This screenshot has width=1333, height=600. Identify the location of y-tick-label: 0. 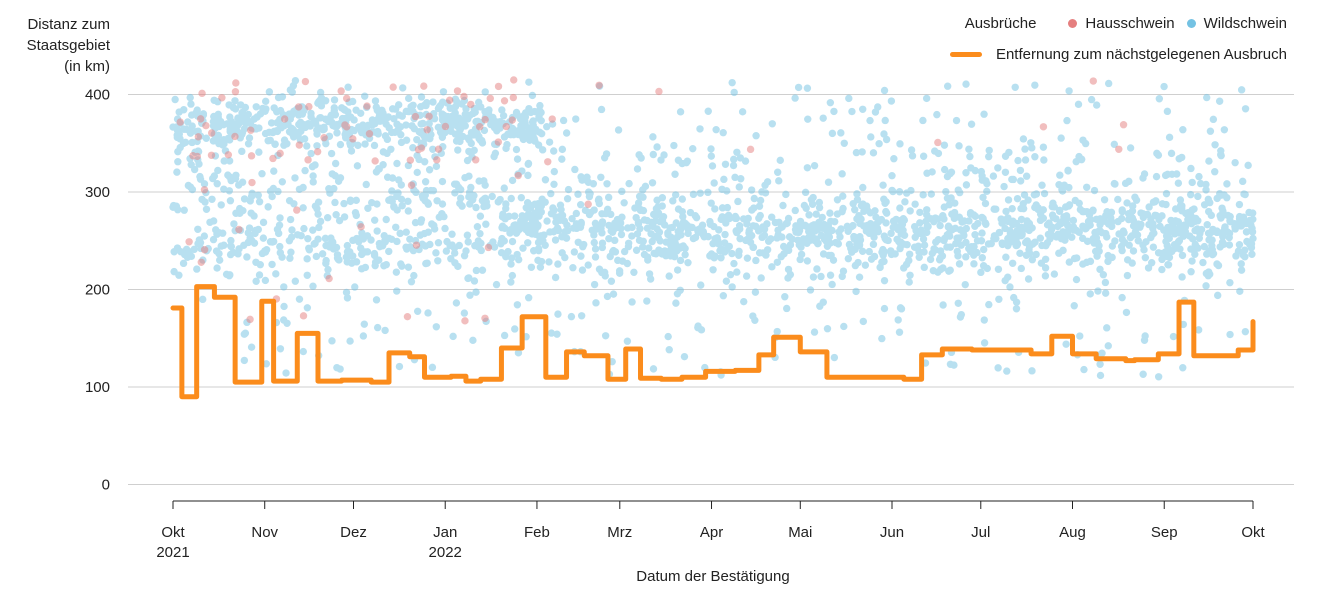
(106, 485).